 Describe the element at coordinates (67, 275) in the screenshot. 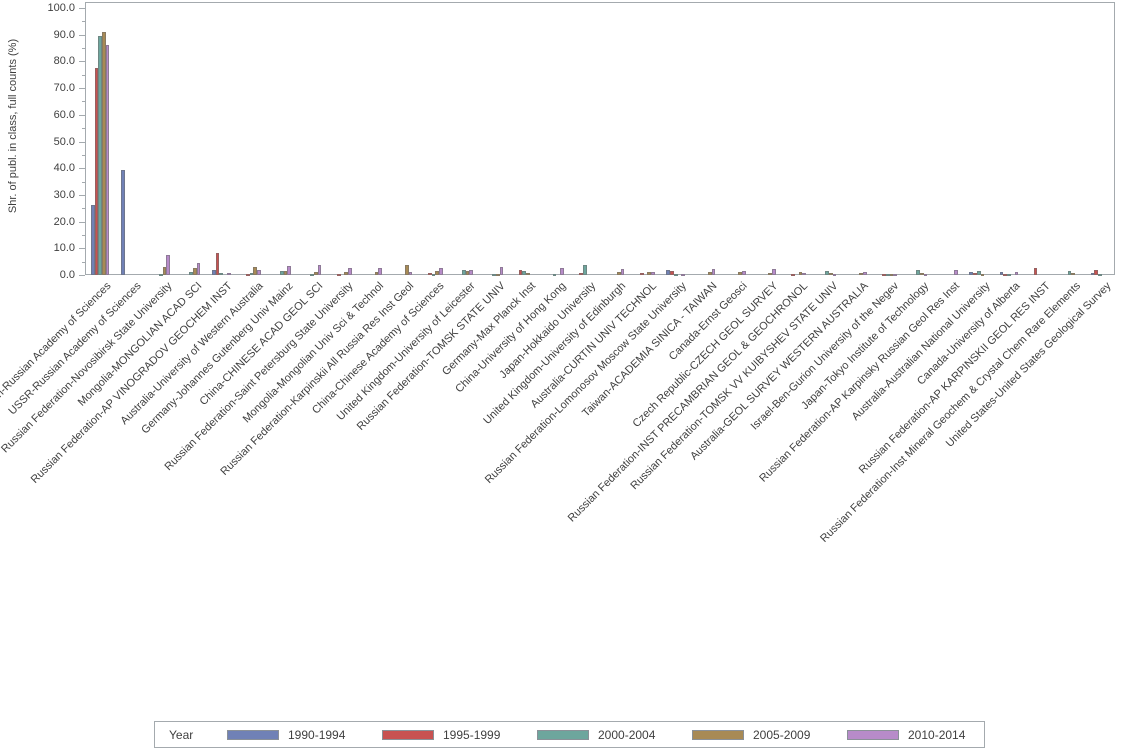

I see `y-tick-label: 0.0` at that location.